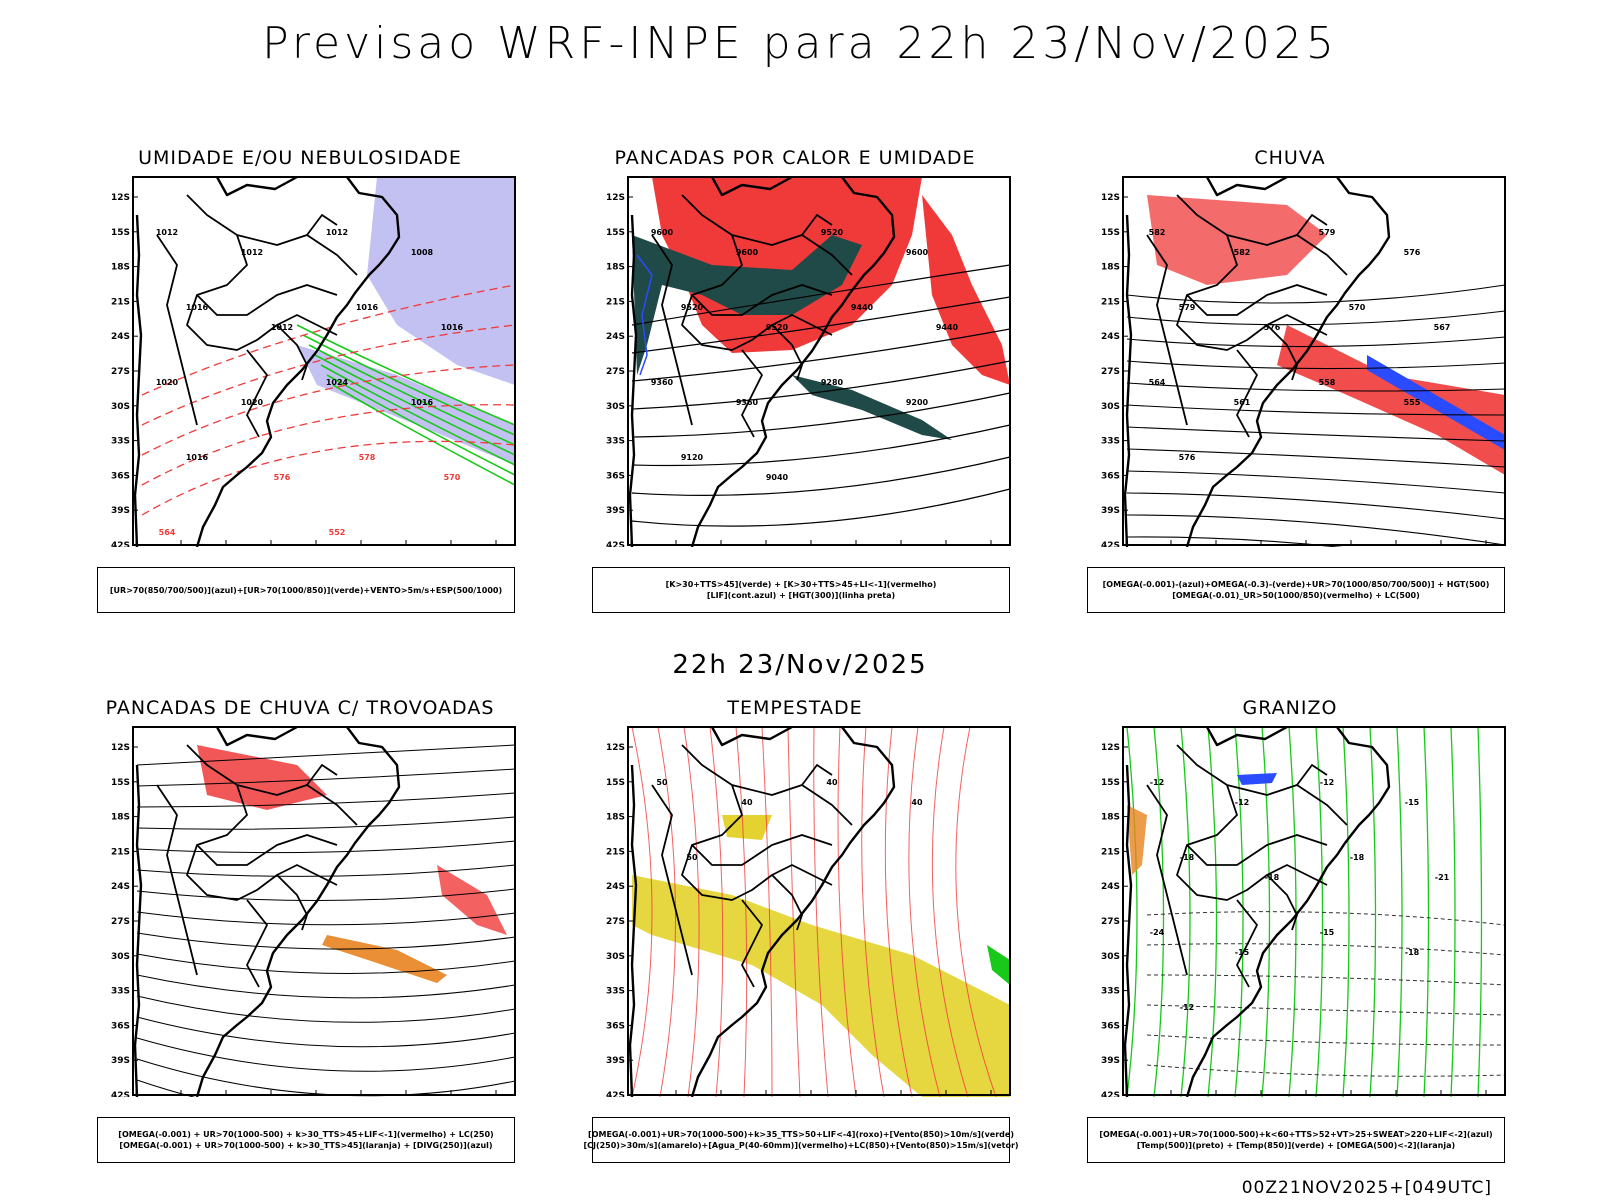 Image resolution: width=1600 pixels, height=1200 pixels. Describe the element at coordinates (120, 852) in the screenshot. I see `lat-label: 21S` at that location.